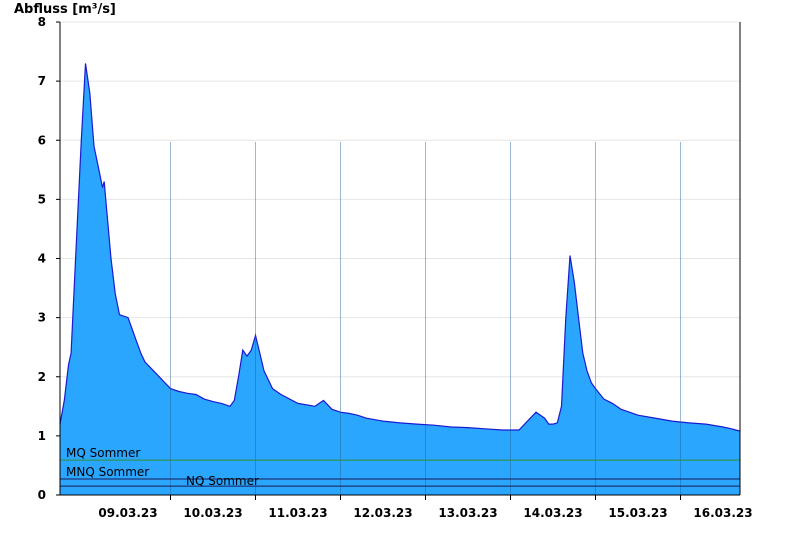 The height and width of the screenshot is (550, 800). I want to click on x-tick-label: 15.03.23, so click(637, 513).